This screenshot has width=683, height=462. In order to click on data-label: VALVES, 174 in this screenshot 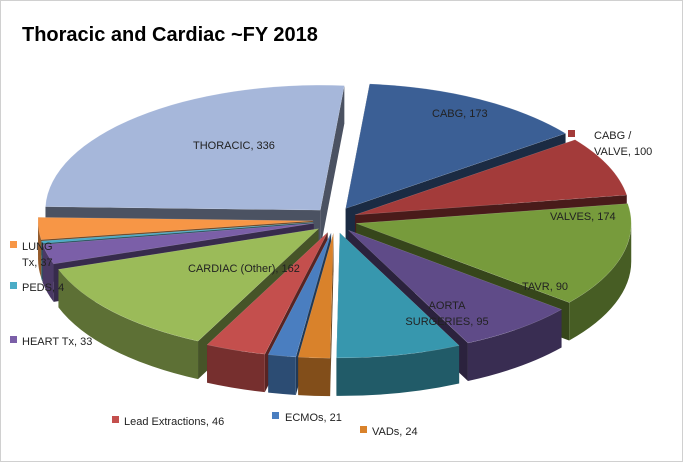, I will do `click(583, 217)`.